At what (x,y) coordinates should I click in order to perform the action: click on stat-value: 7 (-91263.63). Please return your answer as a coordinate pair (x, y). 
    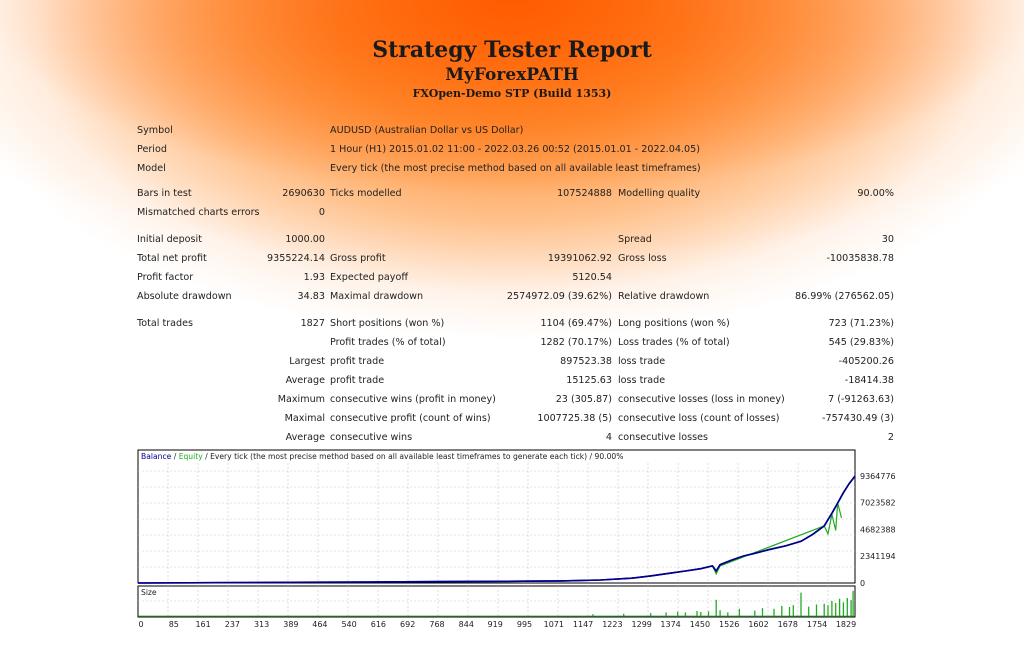
    Looking at the image, I should click on (861, 399).